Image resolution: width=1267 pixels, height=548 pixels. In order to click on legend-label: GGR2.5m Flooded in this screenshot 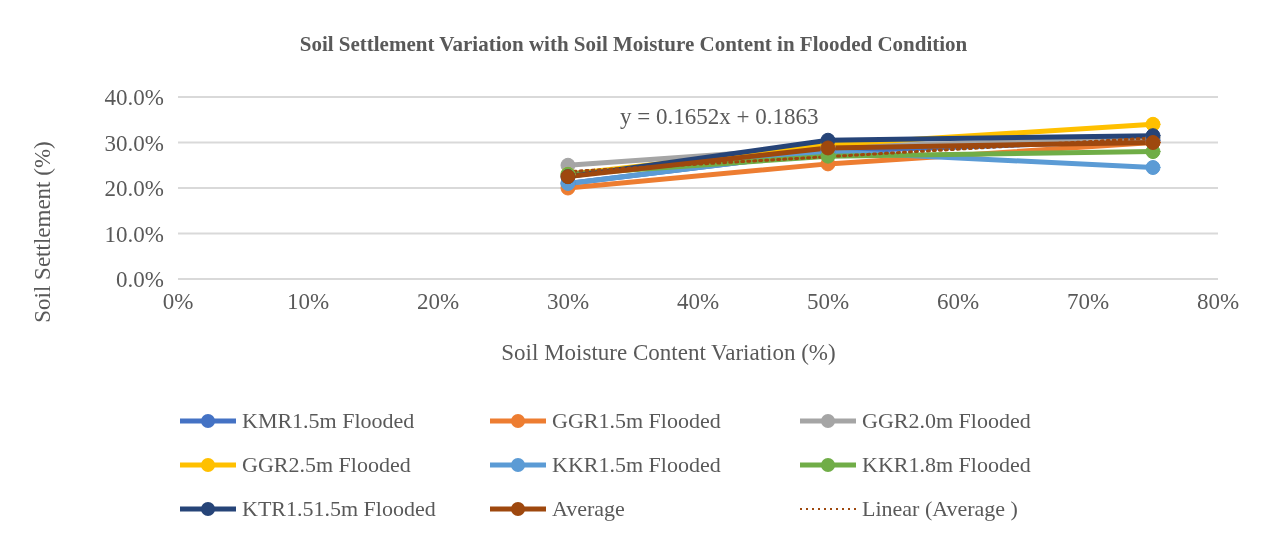, I will do `click(326, 465)`.